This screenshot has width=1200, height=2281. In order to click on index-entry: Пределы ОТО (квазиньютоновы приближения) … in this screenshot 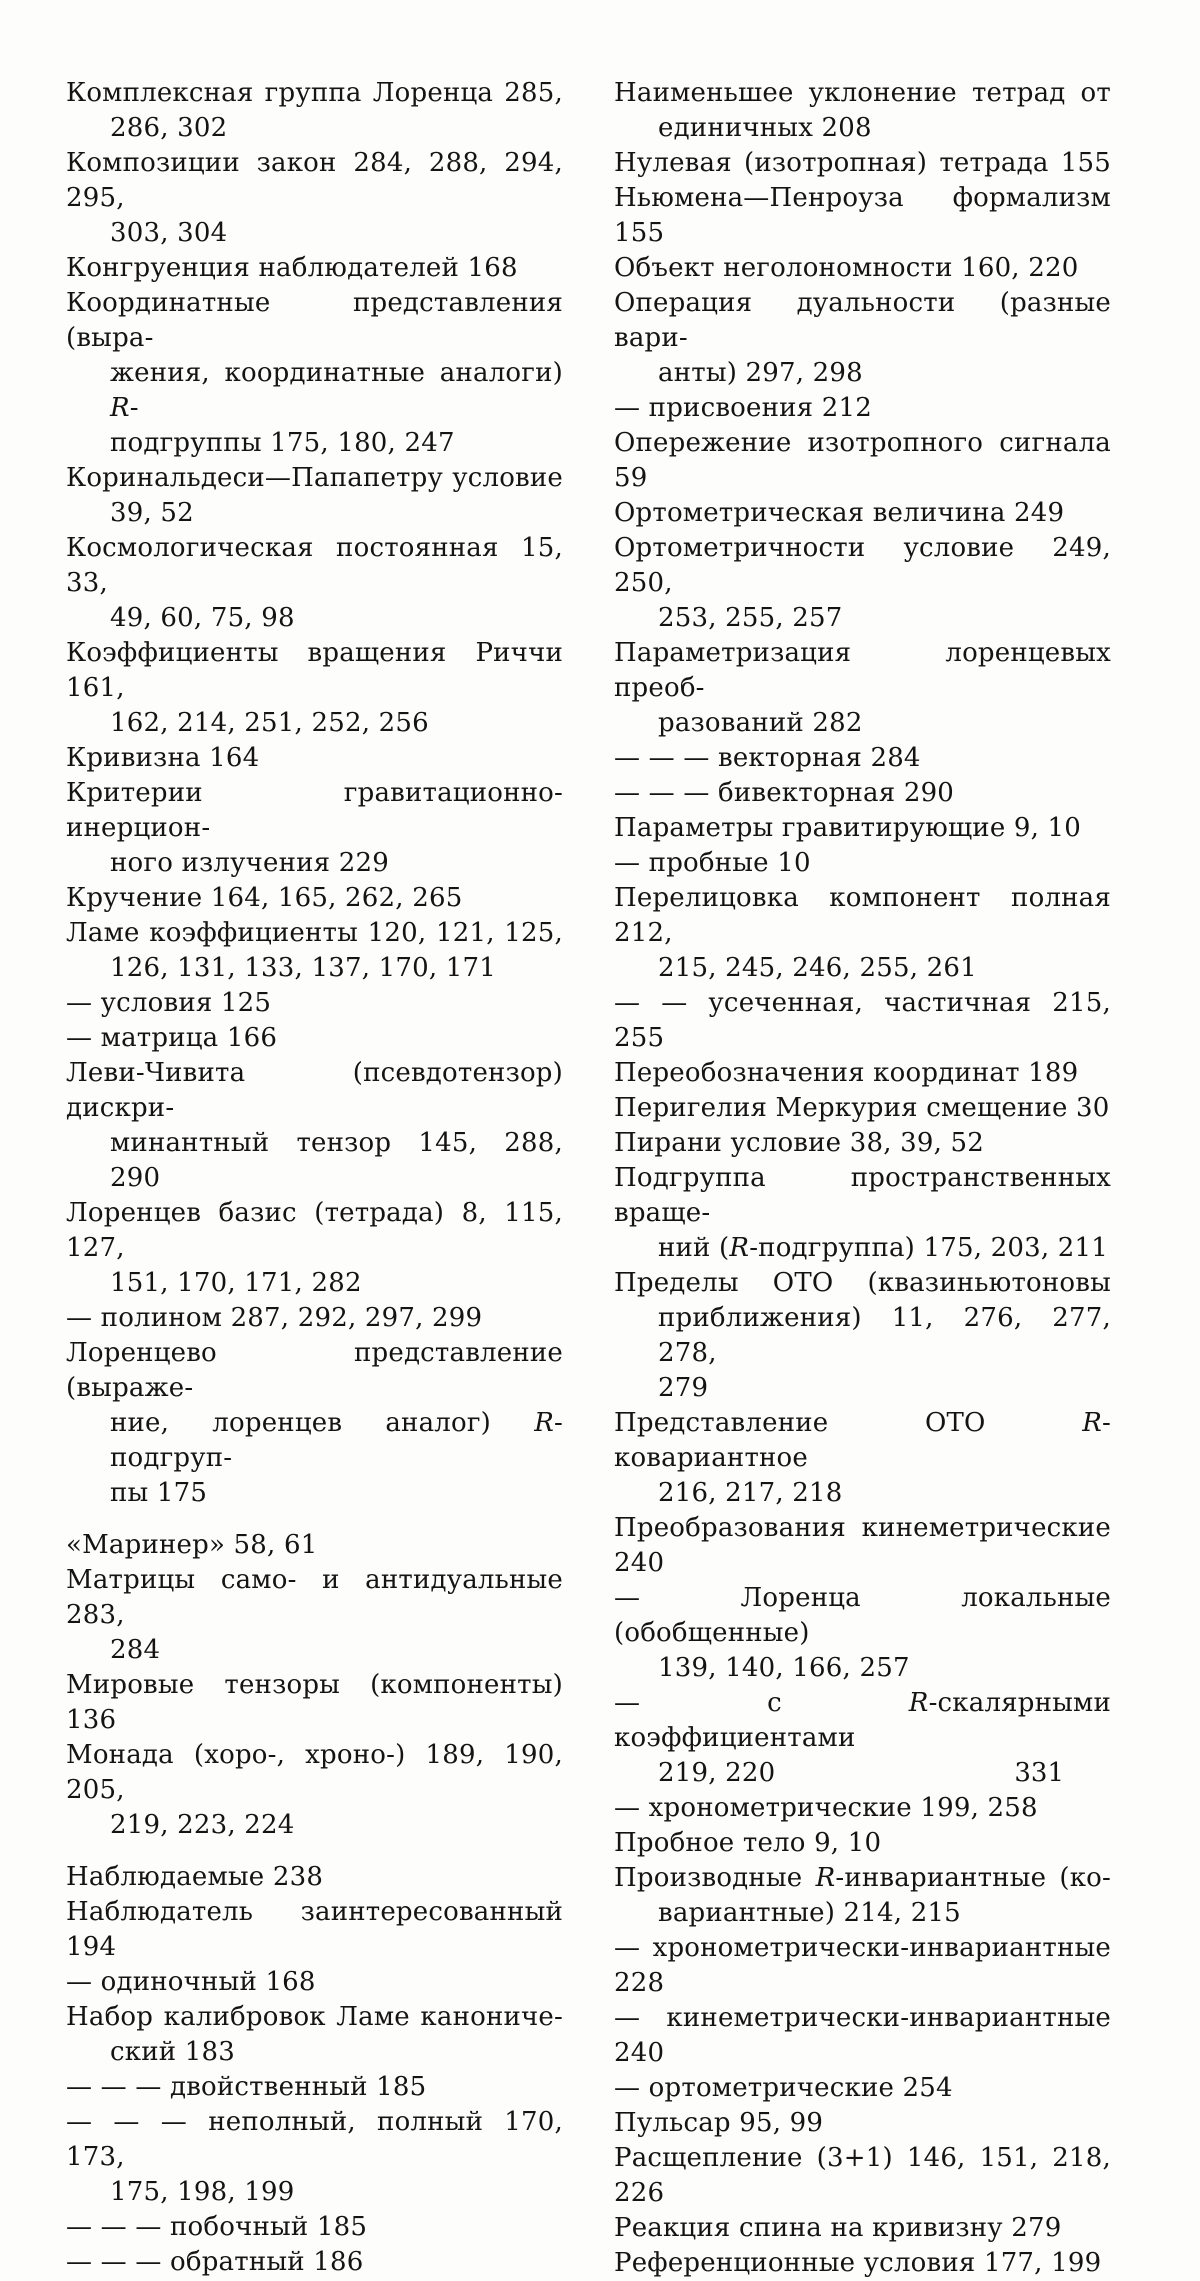, I will do `click(862, 1336)`.